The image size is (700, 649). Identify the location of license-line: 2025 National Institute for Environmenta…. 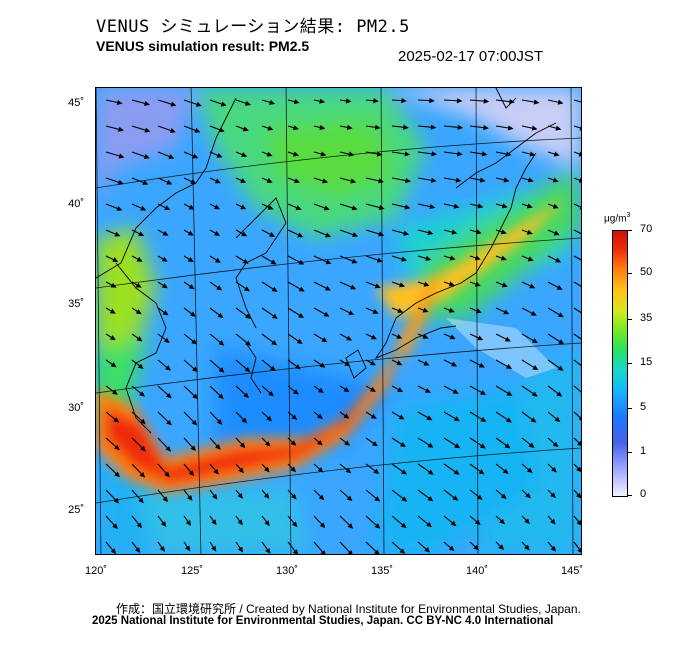
(323, 621).